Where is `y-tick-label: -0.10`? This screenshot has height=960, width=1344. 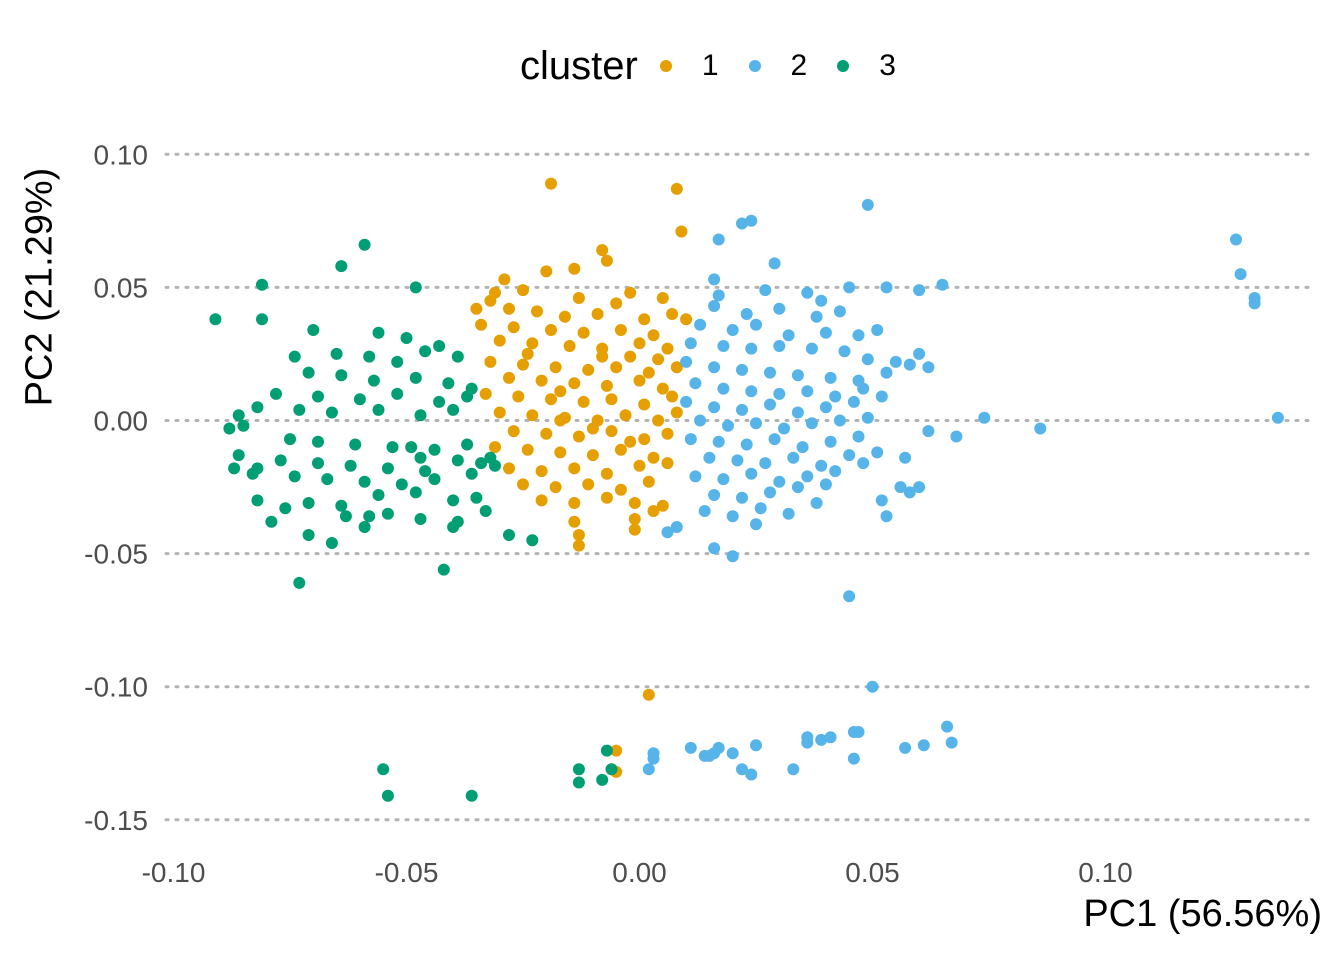
y-tick-label: -0.10 is located at coordinates (116, 687).